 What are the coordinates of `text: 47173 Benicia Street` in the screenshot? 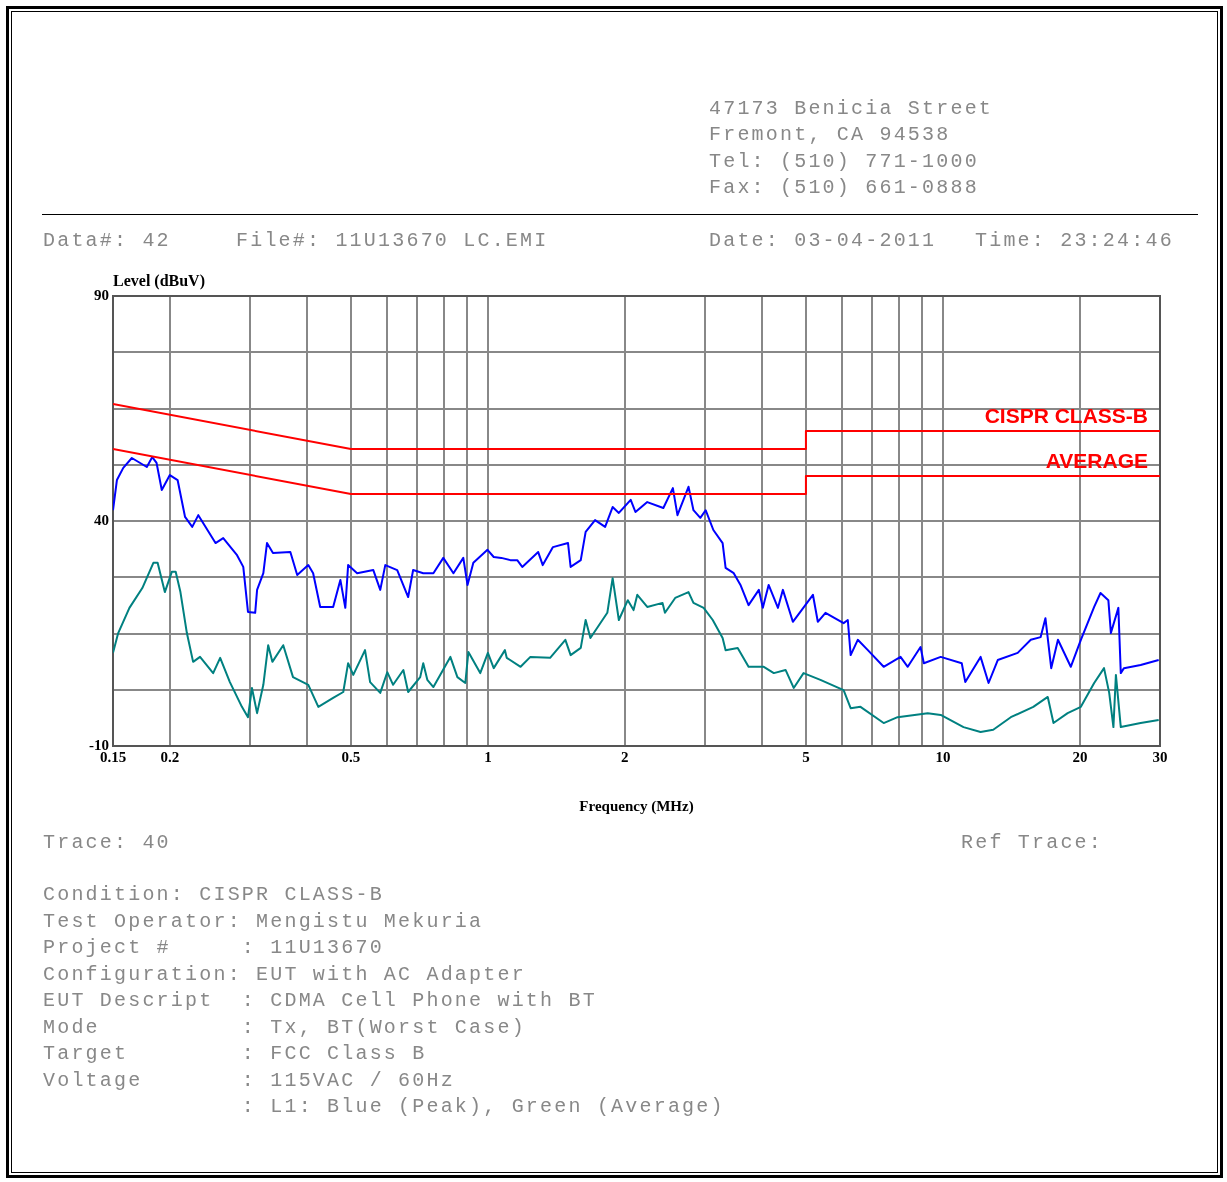 It's located at (851, 108).